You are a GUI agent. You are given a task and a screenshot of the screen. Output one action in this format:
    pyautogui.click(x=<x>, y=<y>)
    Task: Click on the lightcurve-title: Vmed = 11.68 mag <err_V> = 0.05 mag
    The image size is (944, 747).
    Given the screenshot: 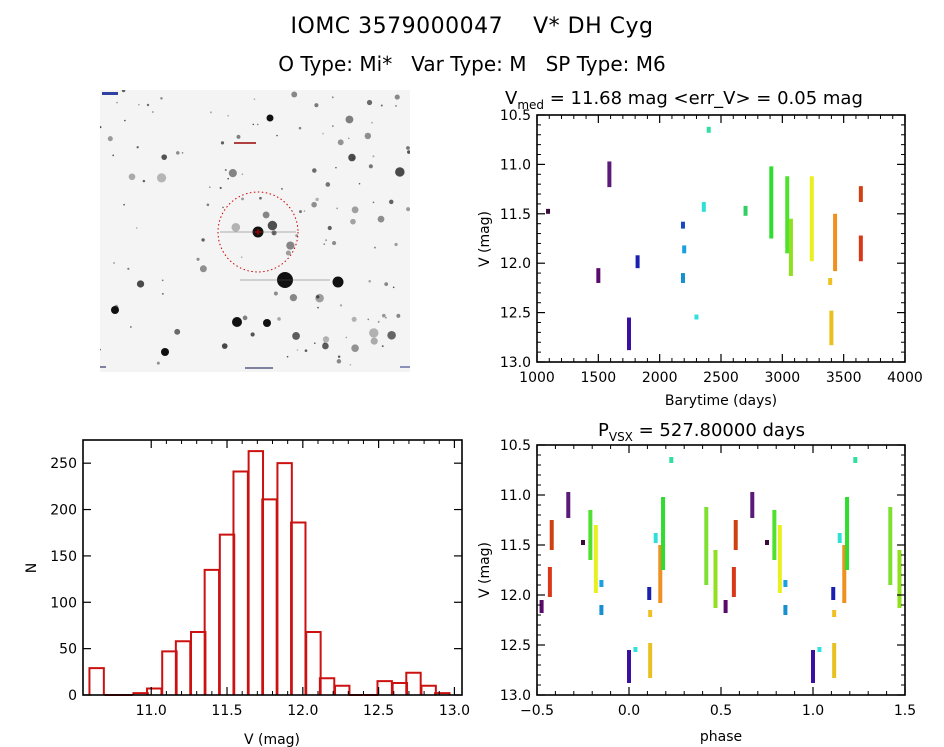 What is the action you would take?
    pyautogui.click(x=684, y=100)
    